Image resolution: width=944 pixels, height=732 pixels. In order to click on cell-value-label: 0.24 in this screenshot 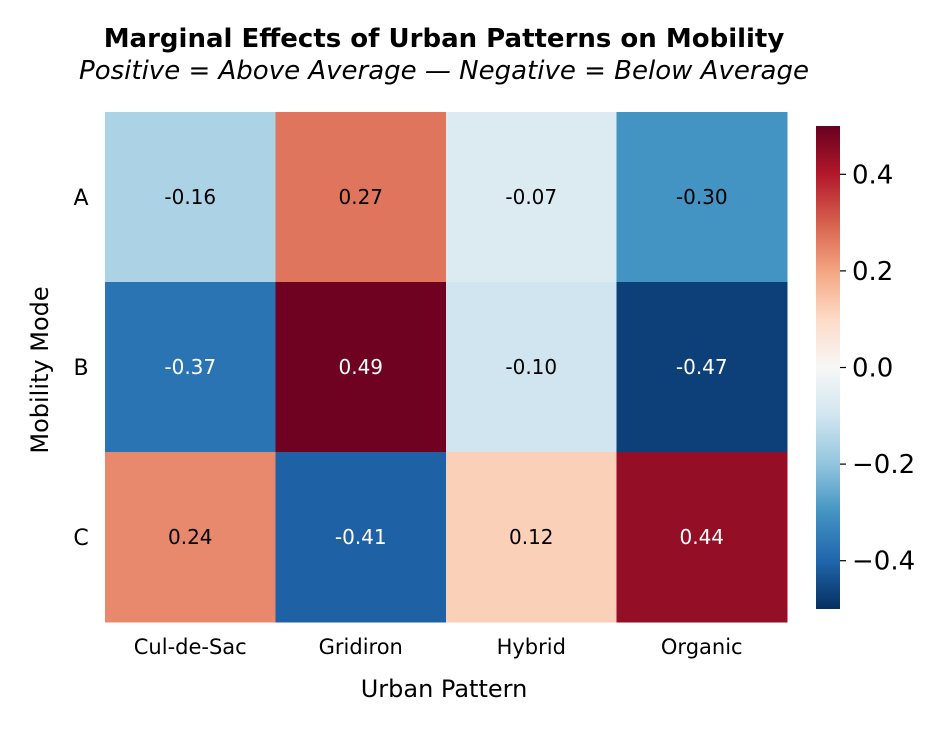, I will do `click(190, 537)`.